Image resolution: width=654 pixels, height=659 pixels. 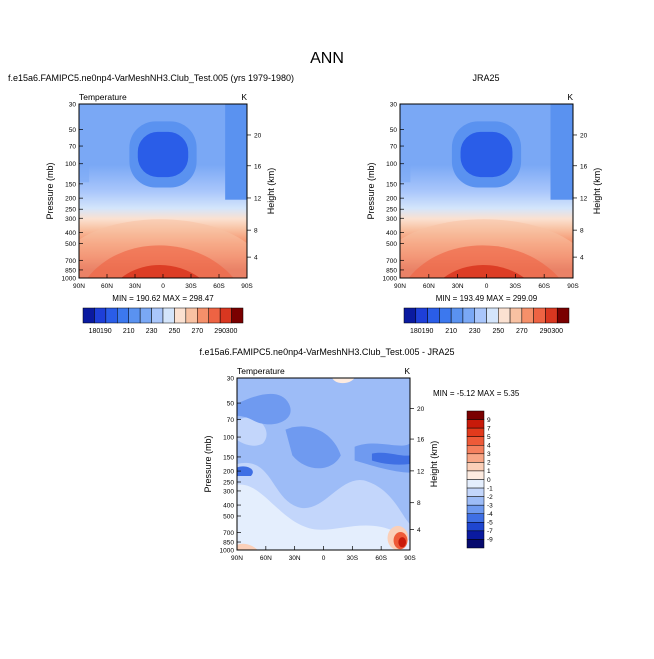 I want to click on y-tick-label: 300, so click(x=228, y=491).